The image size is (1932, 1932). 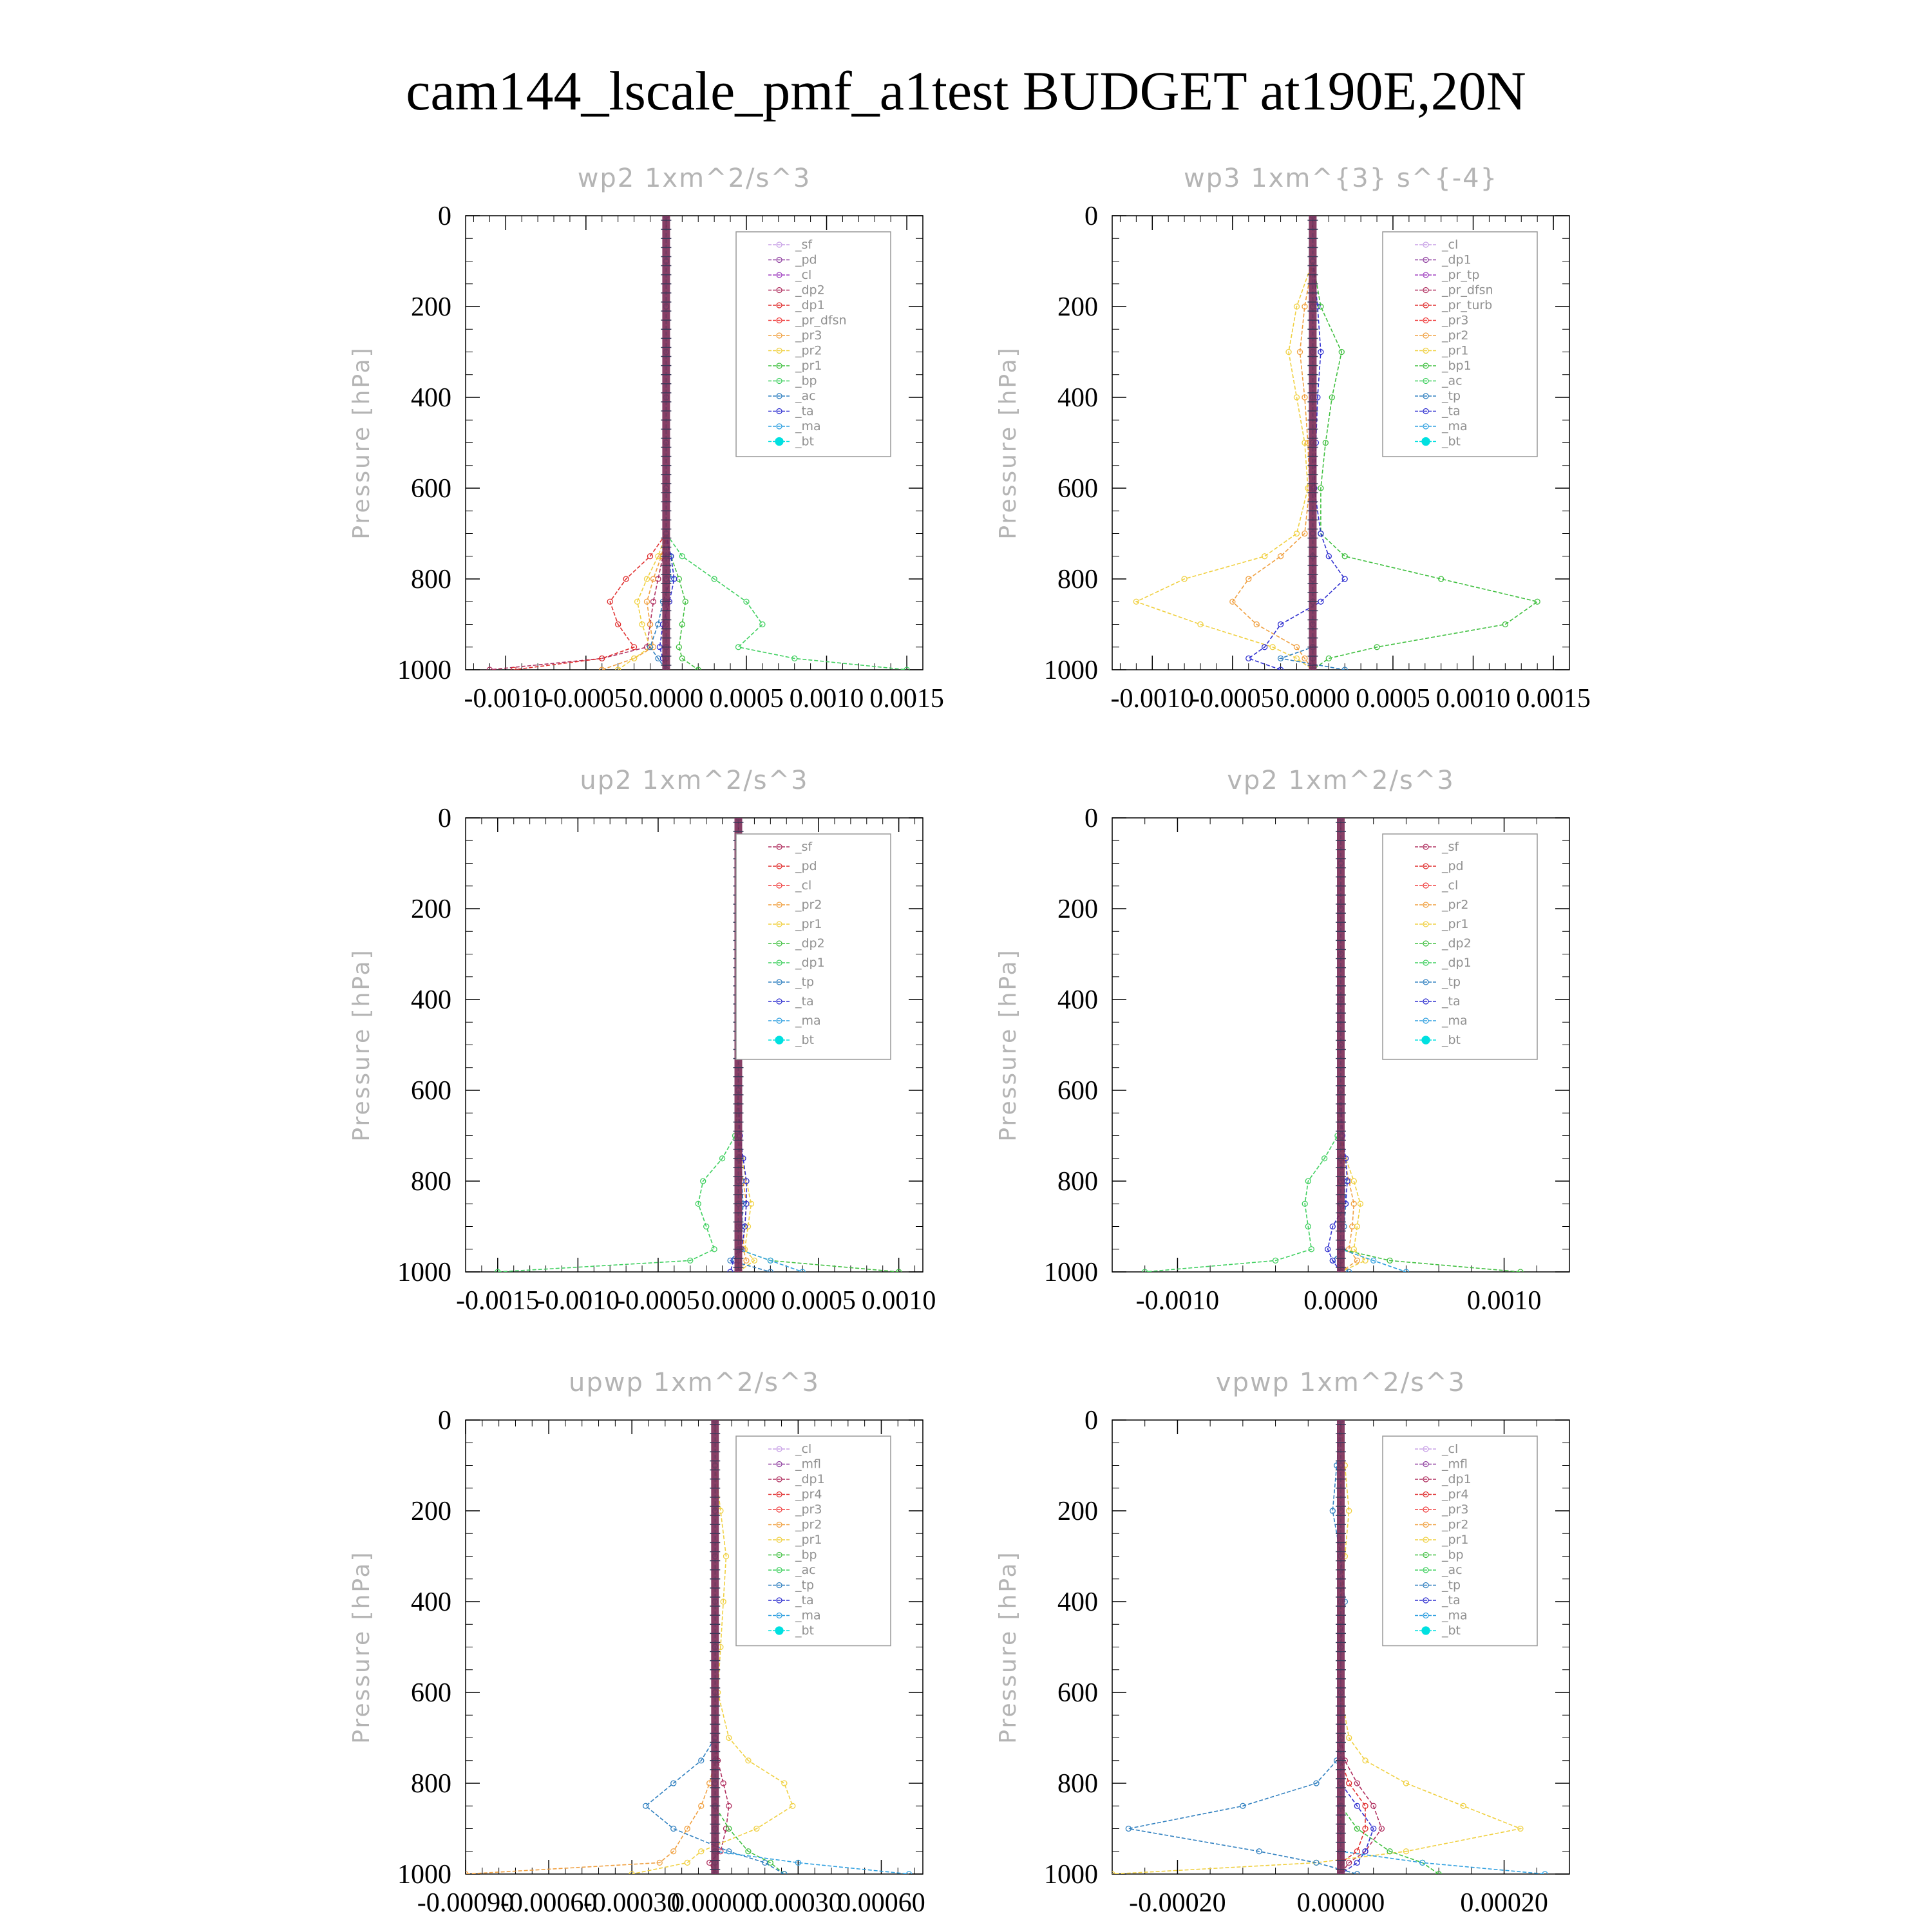 What do you see at coordinates (694, 1382) in the screenshot?
I see `panel-title: upwp 1xm^2/s^3` at bounding box center [694, 1382].